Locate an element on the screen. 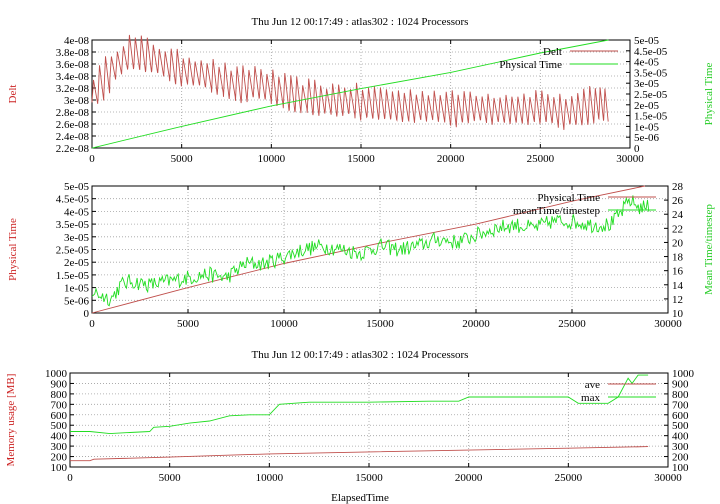  y-tick-label: 1e-05 is located at coordinates (77, 289).